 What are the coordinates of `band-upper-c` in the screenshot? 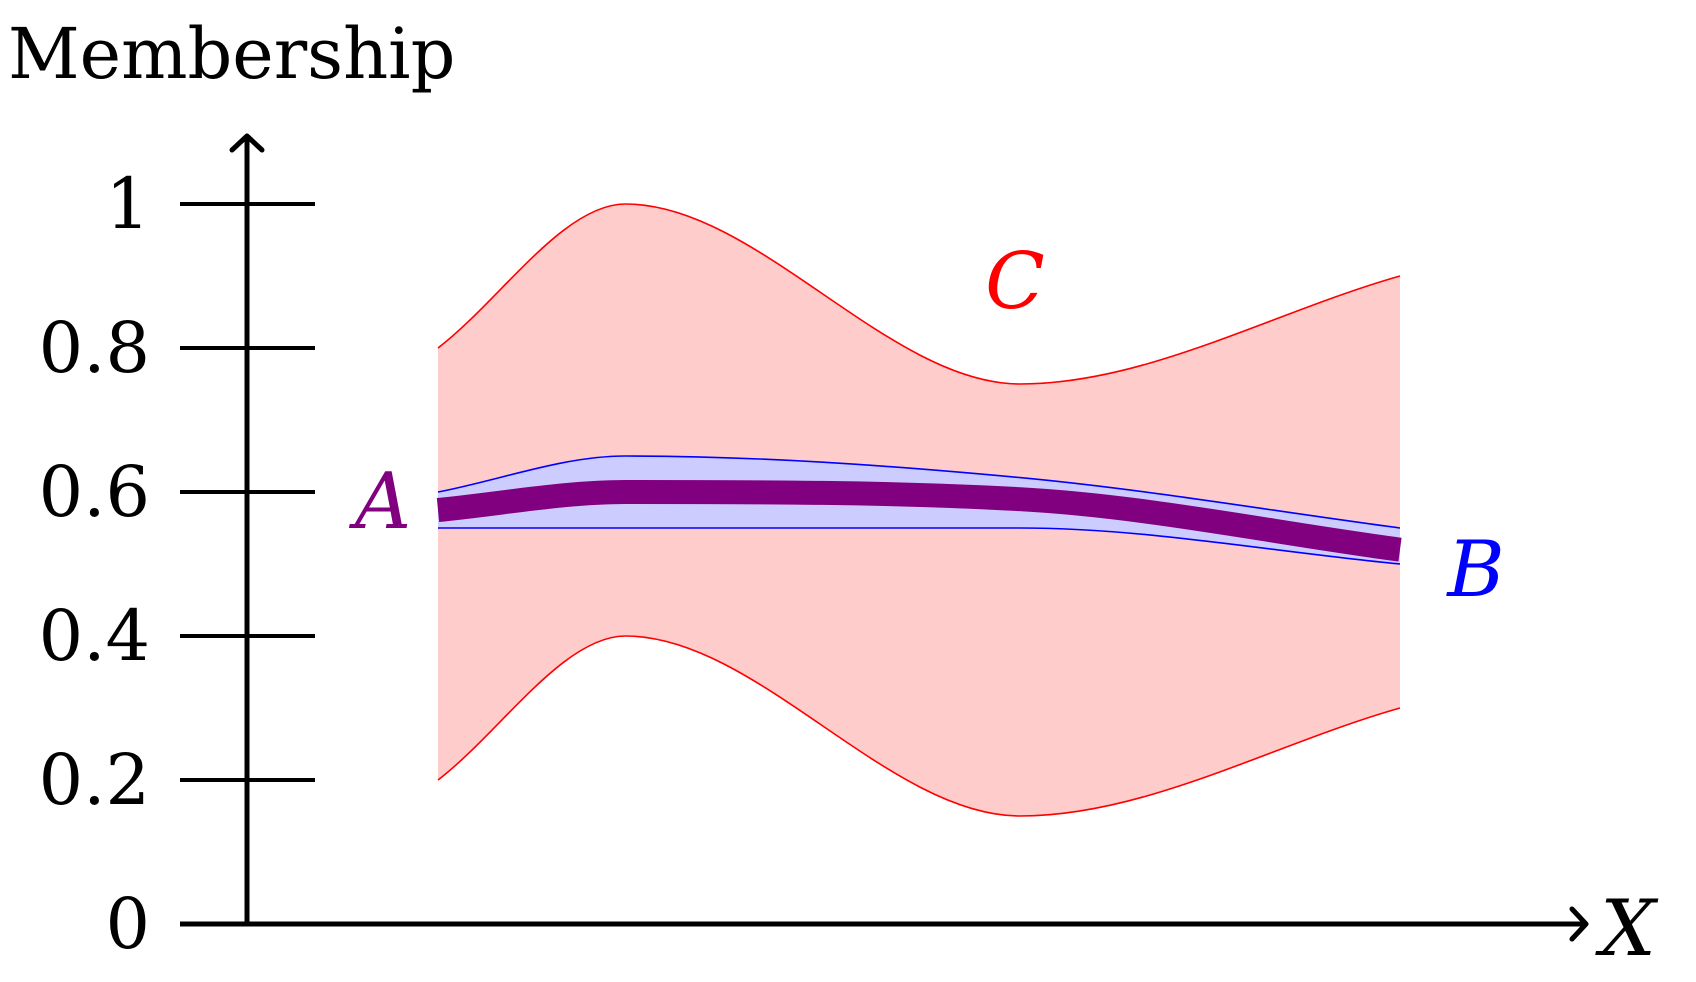 It's located at (919, 294).